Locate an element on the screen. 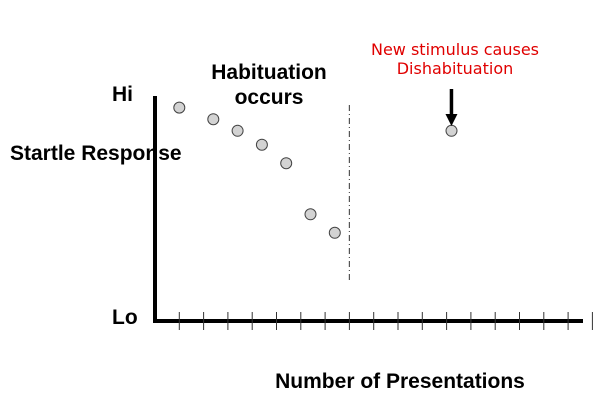 Image resolution: width=605 pixels, height=406 pixels. y-axis-label: Startle Response is located at coordinates (96, 153).